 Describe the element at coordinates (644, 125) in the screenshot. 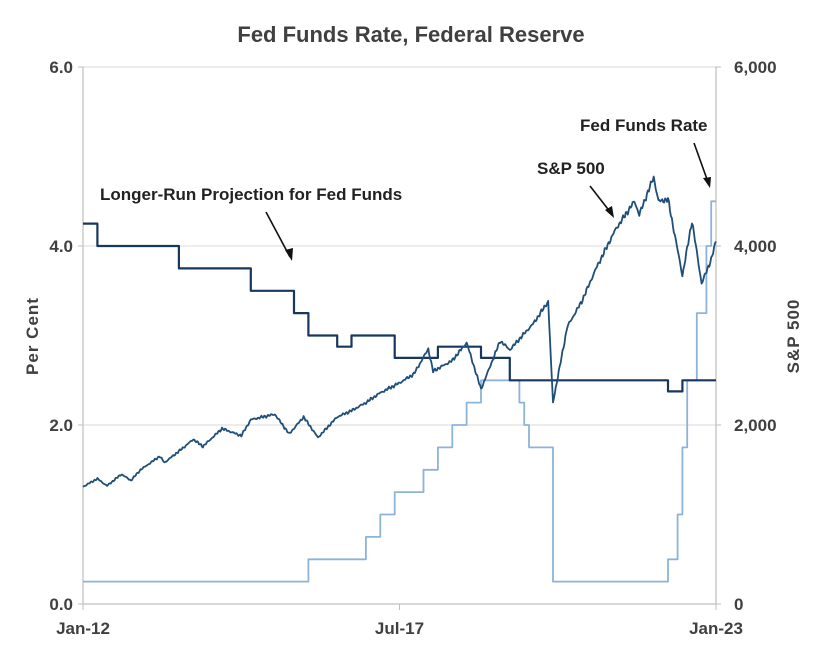

I see `annotation-fedfunds: Fed Funds Rate` at that location.